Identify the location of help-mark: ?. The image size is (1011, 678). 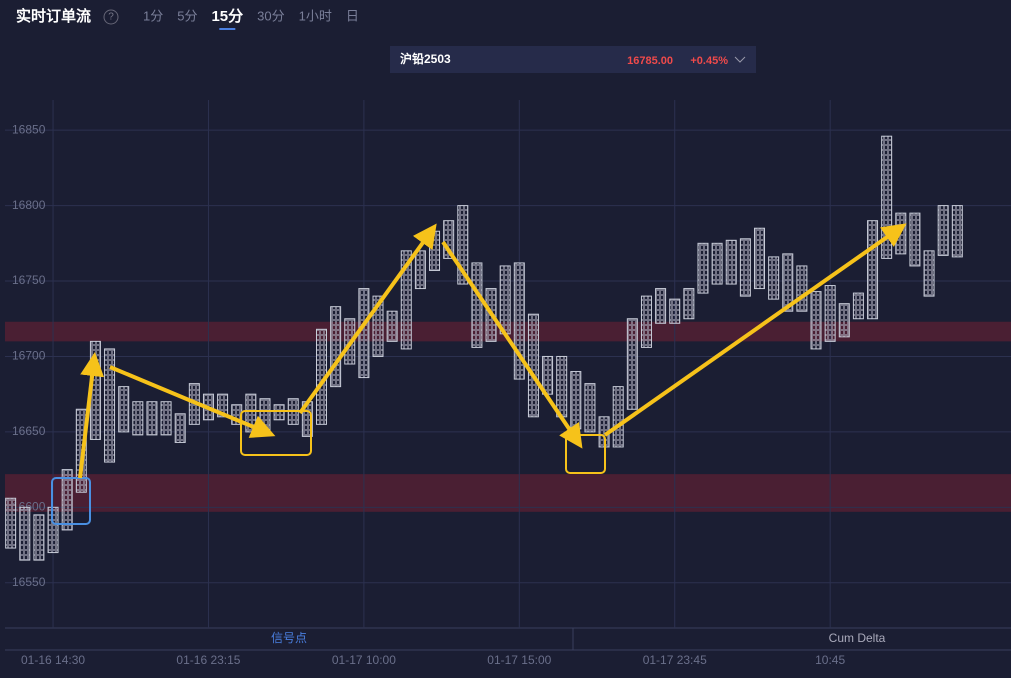
(111, 17).